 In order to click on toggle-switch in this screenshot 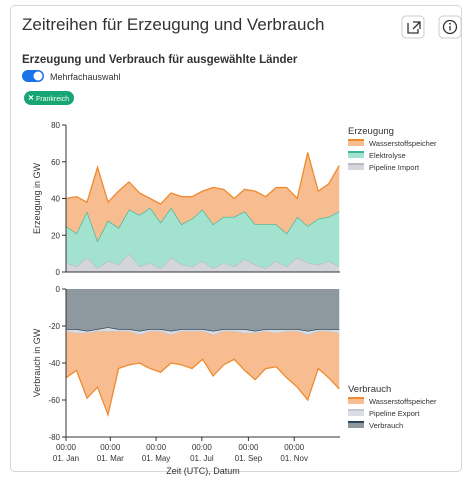, I will do `click(33, 76)`.